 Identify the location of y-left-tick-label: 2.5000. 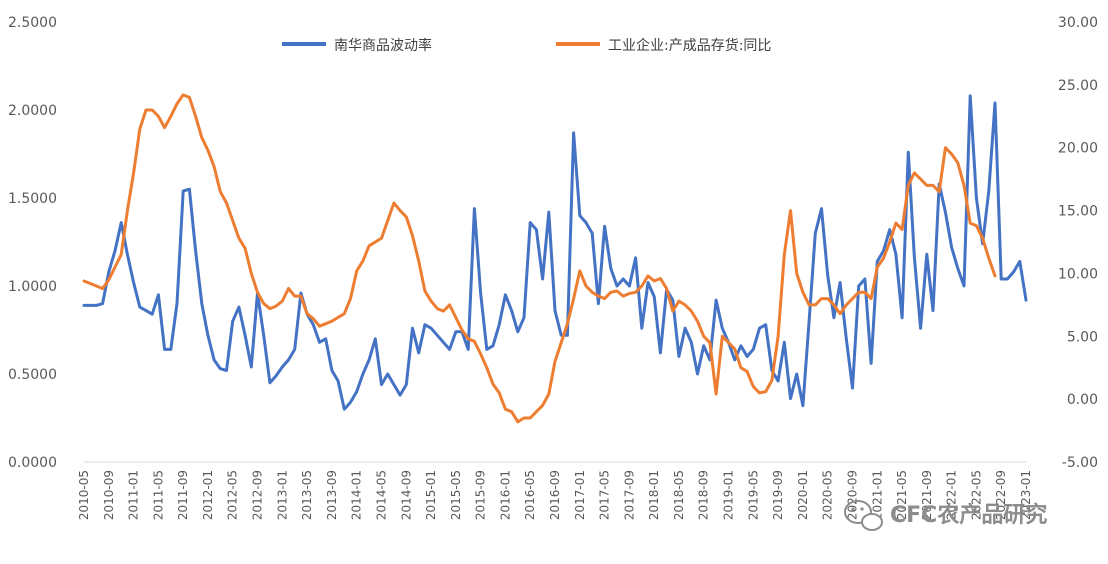
(32, 23).